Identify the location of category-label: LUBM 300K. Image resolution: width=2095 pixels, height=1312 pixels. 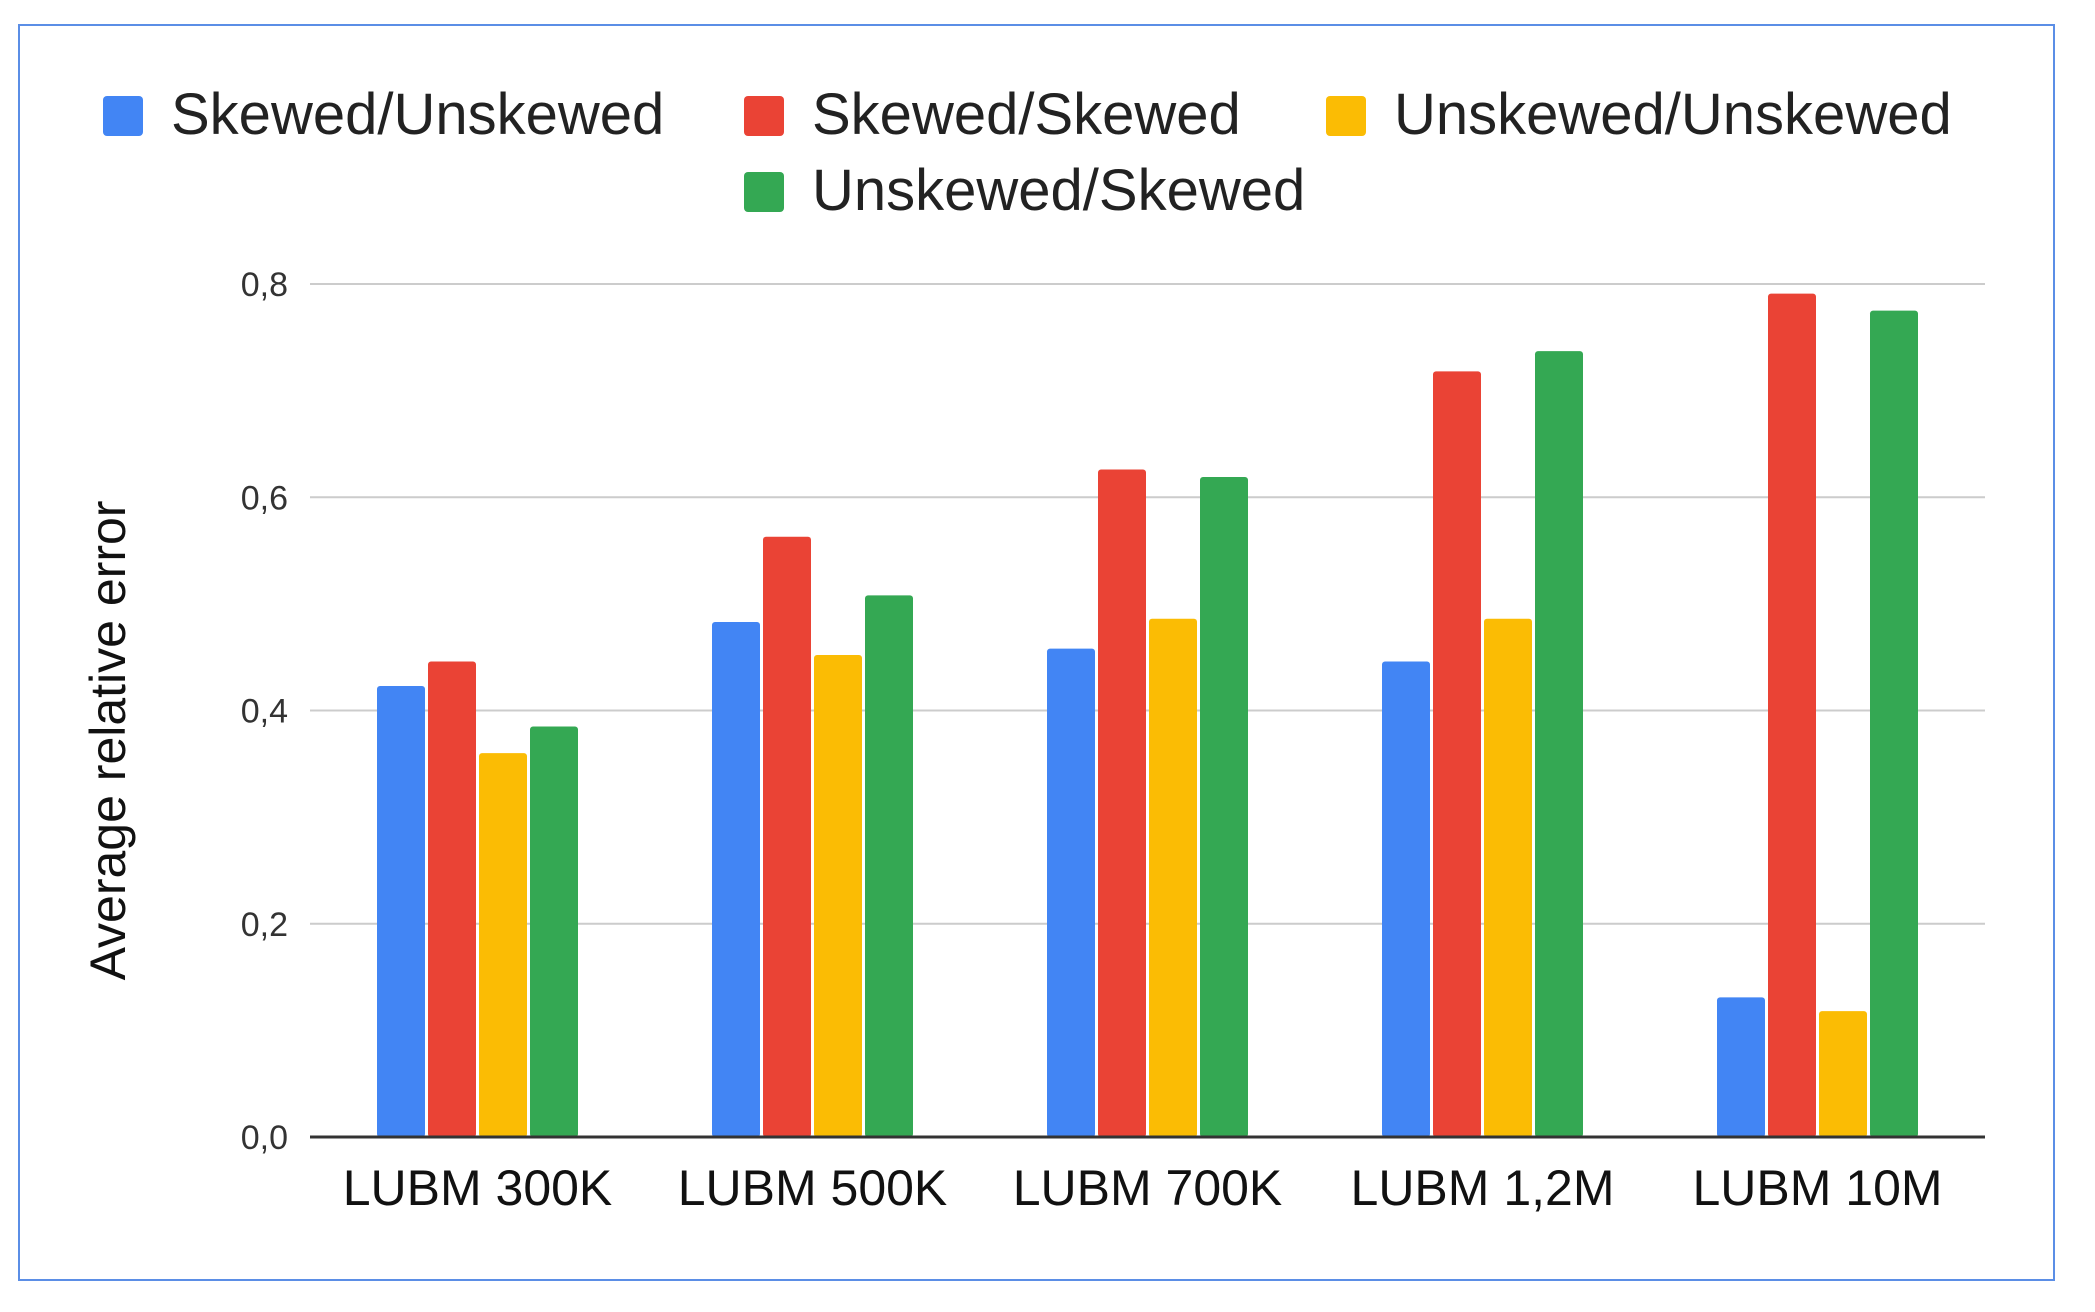
(478, 1188).